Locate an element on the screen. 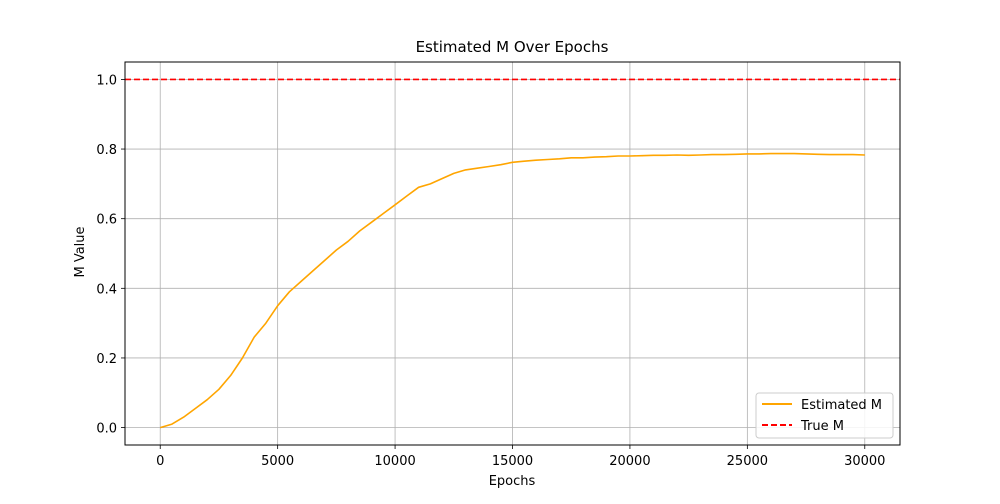 This screenshot has width=1000, height=504. legend-label-estimated-m: Estimated M is located at coordinates (841, 405).